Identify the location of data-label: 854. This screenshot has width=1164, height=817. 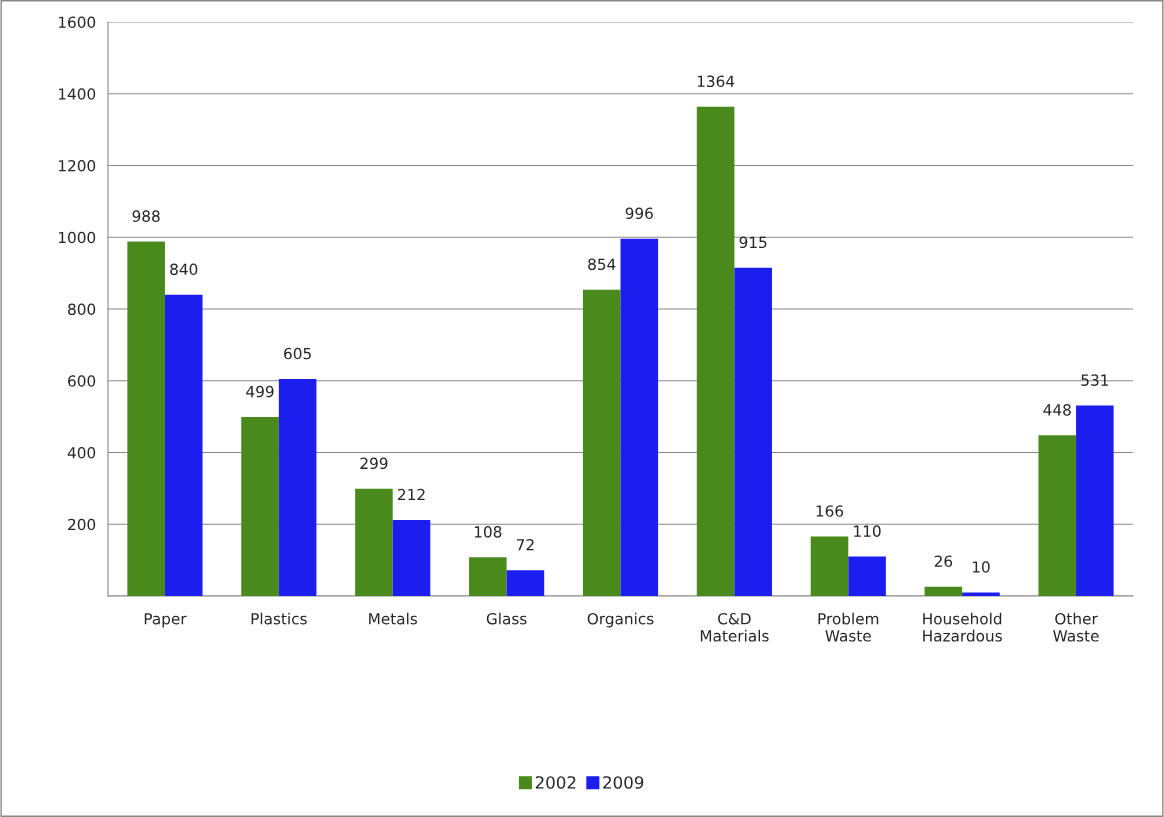
(602, 264).